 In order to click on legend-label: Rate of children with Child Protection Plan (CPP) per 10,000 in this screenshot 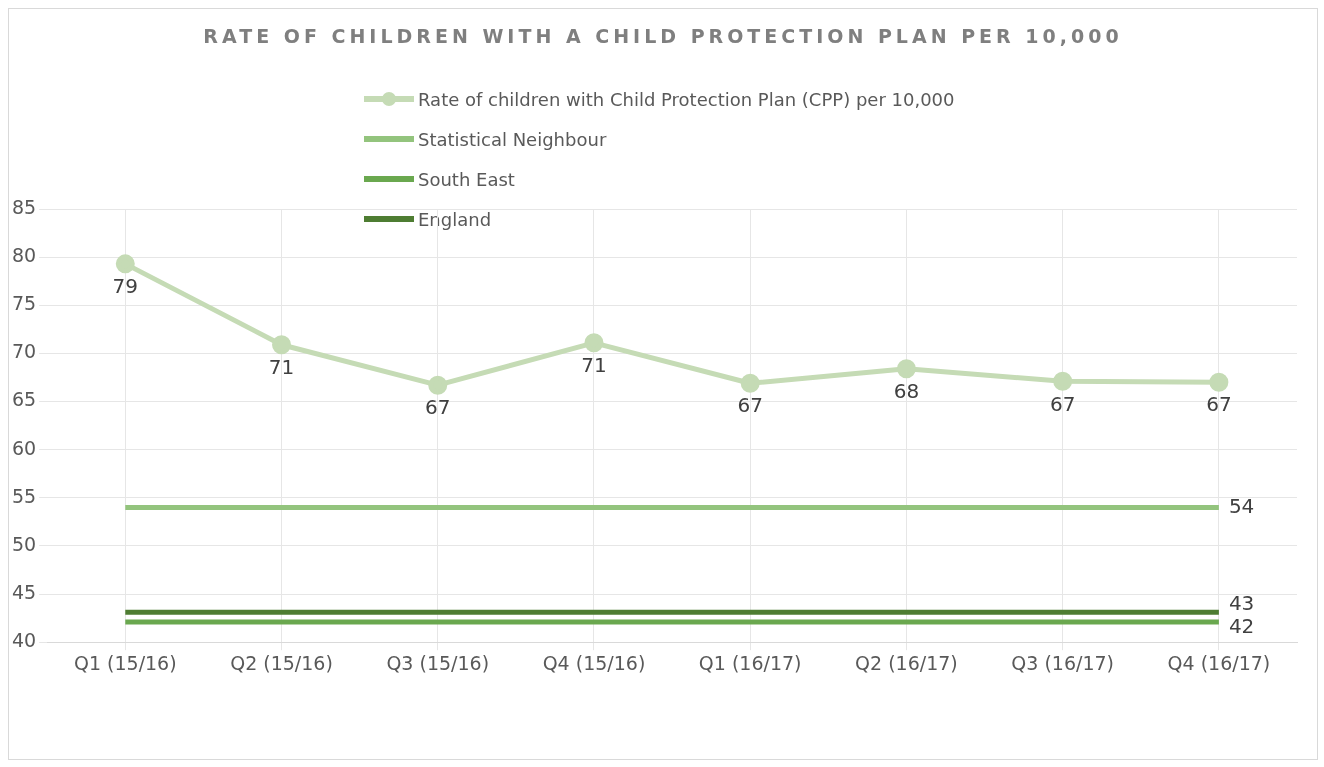, I will do `click(686, 99)`.